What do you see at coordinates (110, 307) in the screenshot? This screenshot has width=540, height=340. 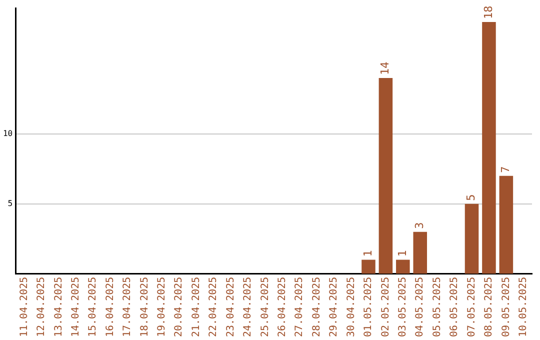 I see `x-tick-label: 16.04.2025` at bounding box center [110, 307].